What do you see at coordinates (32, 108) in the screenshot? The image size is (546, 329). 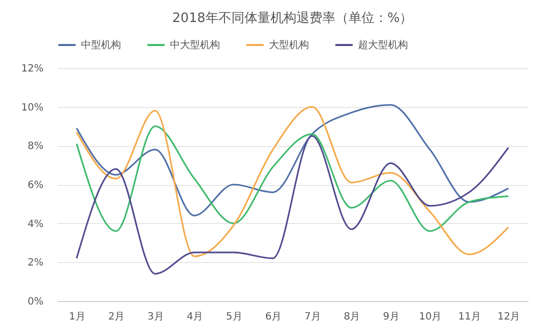 I see `y-tick-label: 10%` at bounding box center [32, 108].